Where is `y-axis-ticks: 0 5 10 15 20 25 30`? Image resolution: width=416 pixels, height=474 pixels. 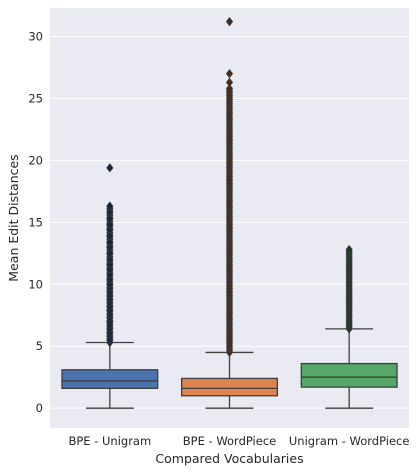
y-axis-ticks: 0 5 10 15 20 25 30 is located at coordinates (35, 222).